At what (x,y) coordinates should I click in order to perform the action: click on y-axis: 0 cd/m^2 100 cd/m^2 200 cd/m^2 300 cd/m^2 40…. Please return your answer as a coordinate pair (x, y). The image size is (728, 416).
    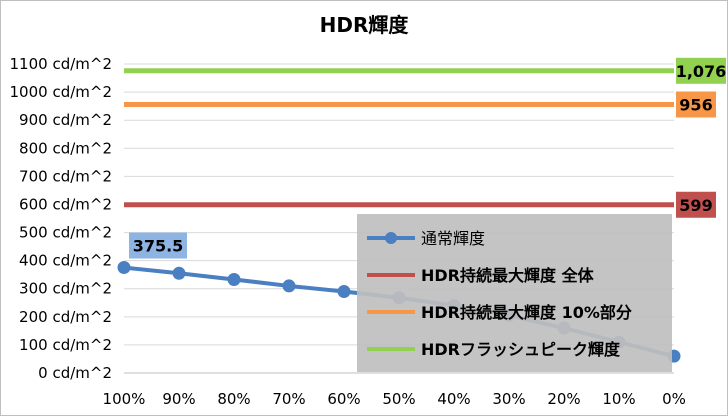
    Looking at the image, I should click on (61, 218).